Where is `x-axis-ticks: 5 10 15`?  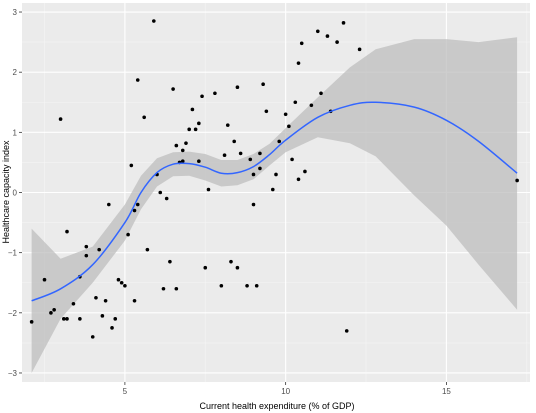 x-axis-ticks: 5 10 15 is located at coordinates (287, 389).